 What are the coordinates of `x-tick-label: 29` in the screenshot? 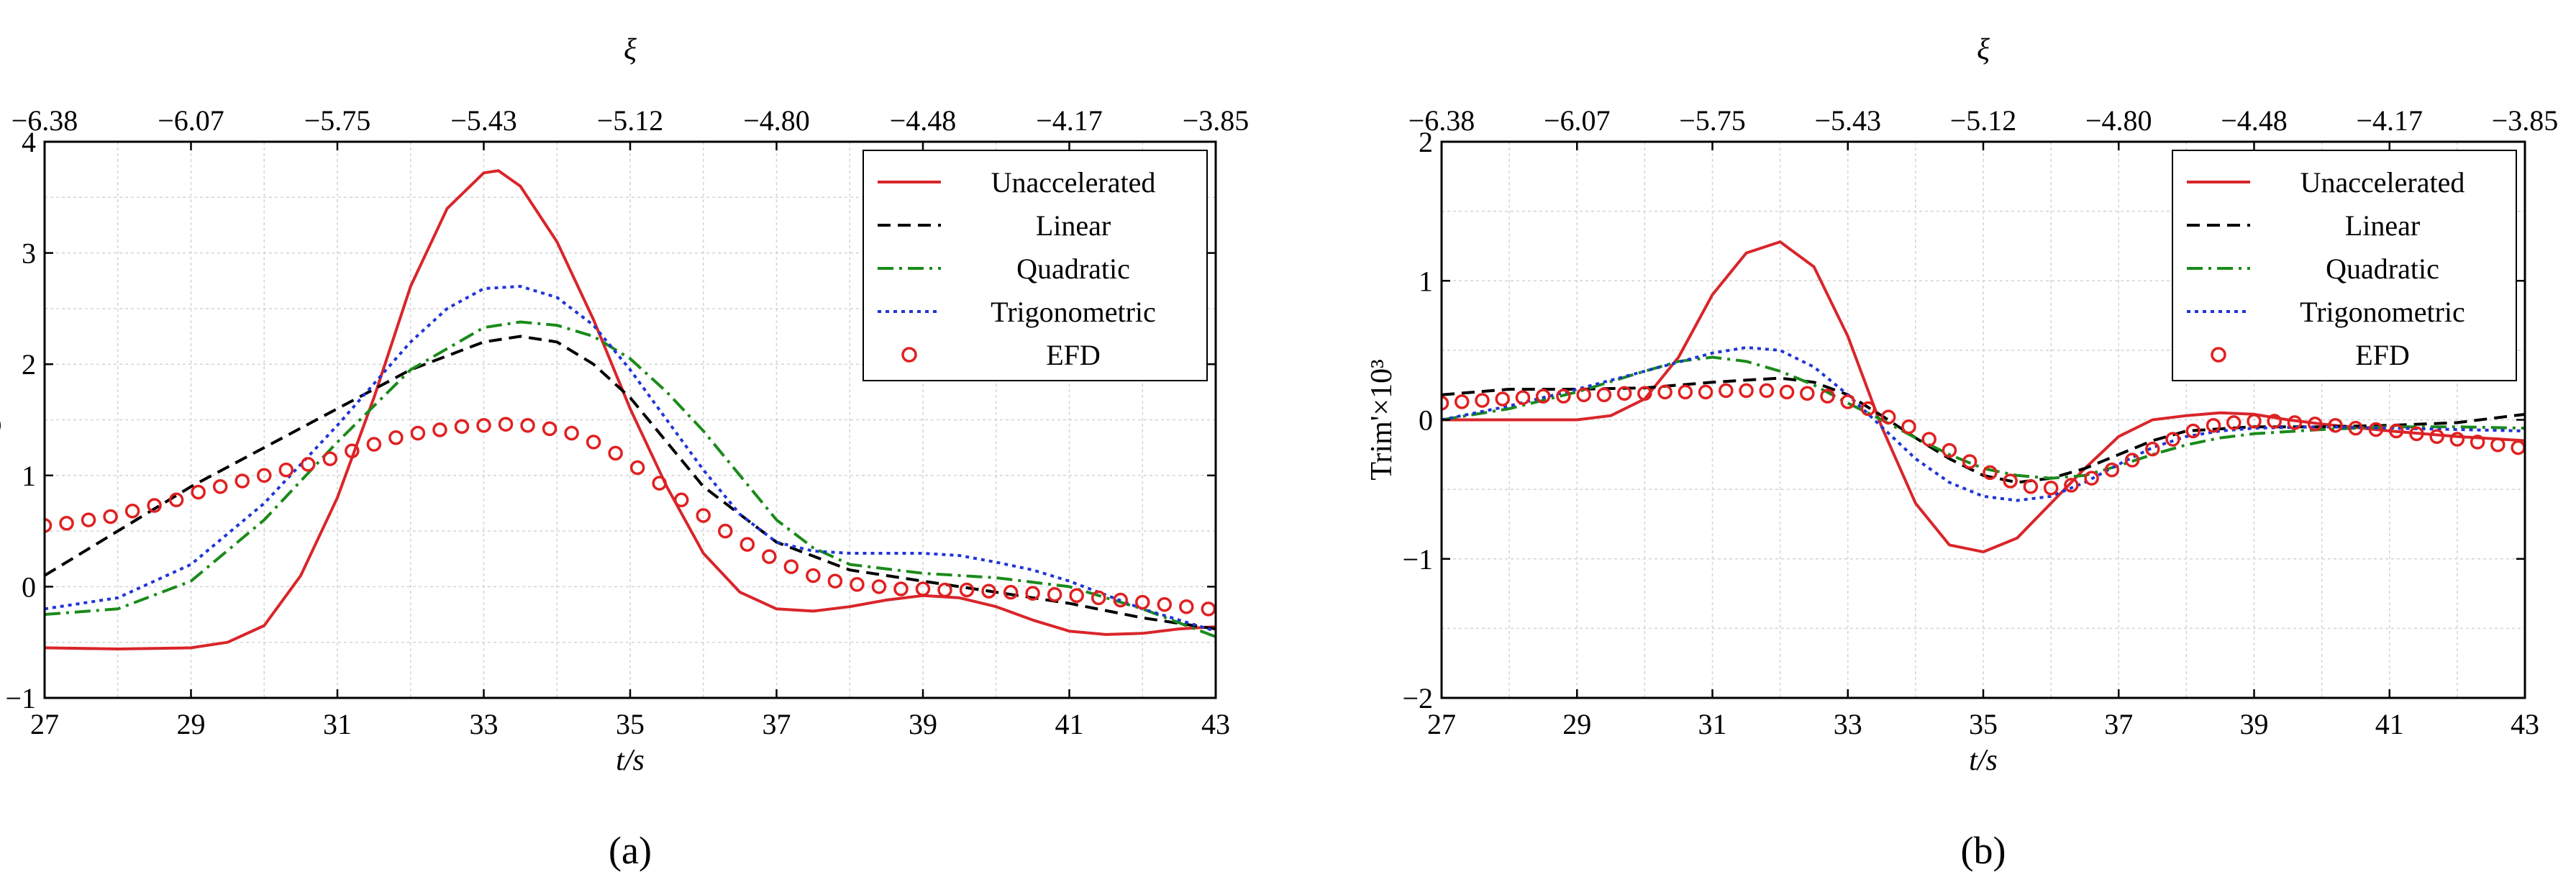 It's located at (1576, 724).